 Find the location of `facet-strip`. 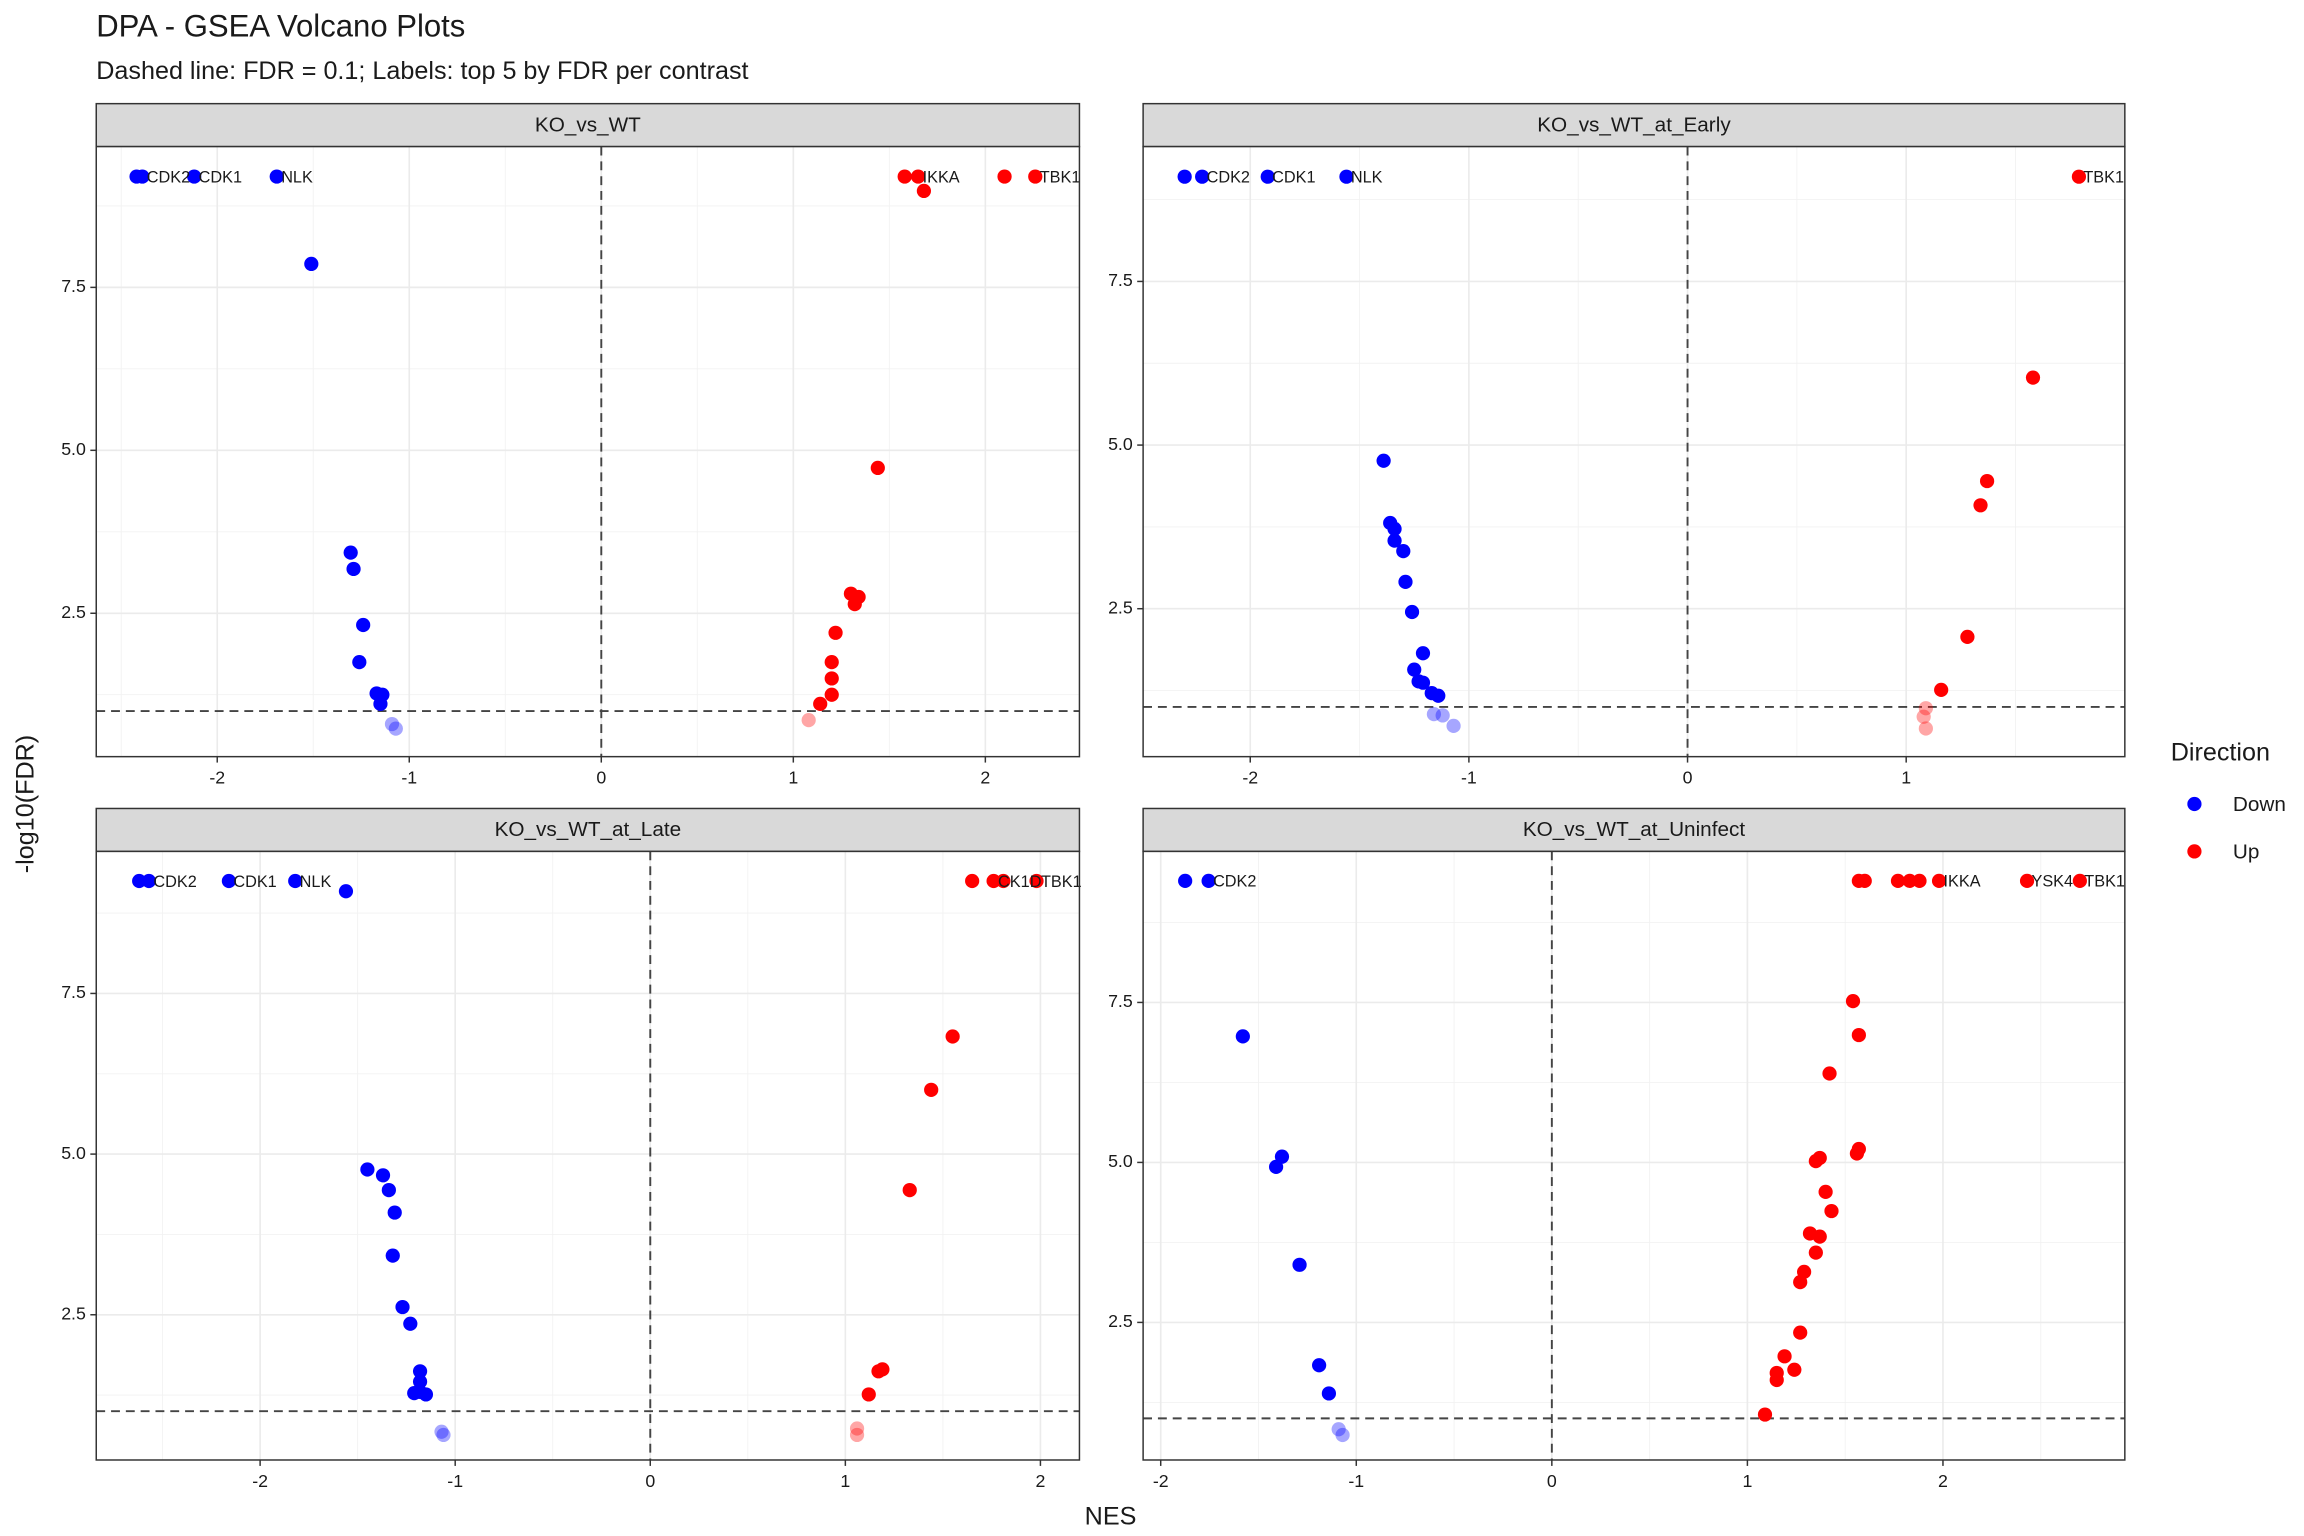

facet-strip is located at coordinates (1634, 125).